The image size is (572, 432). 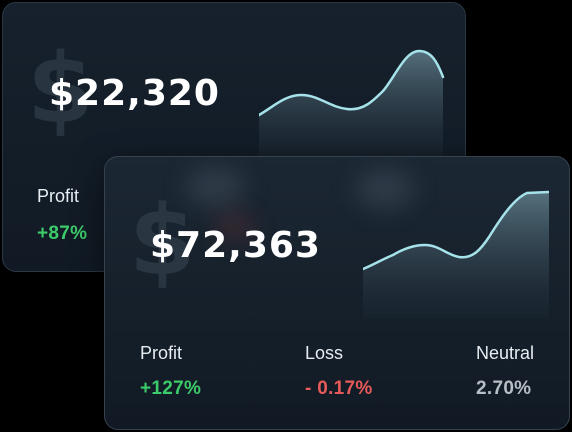 What do you see at coordinates (339, 388) in the screenshot?
I see `loss-value: - 0.17%` at bounding box center [339, 388].